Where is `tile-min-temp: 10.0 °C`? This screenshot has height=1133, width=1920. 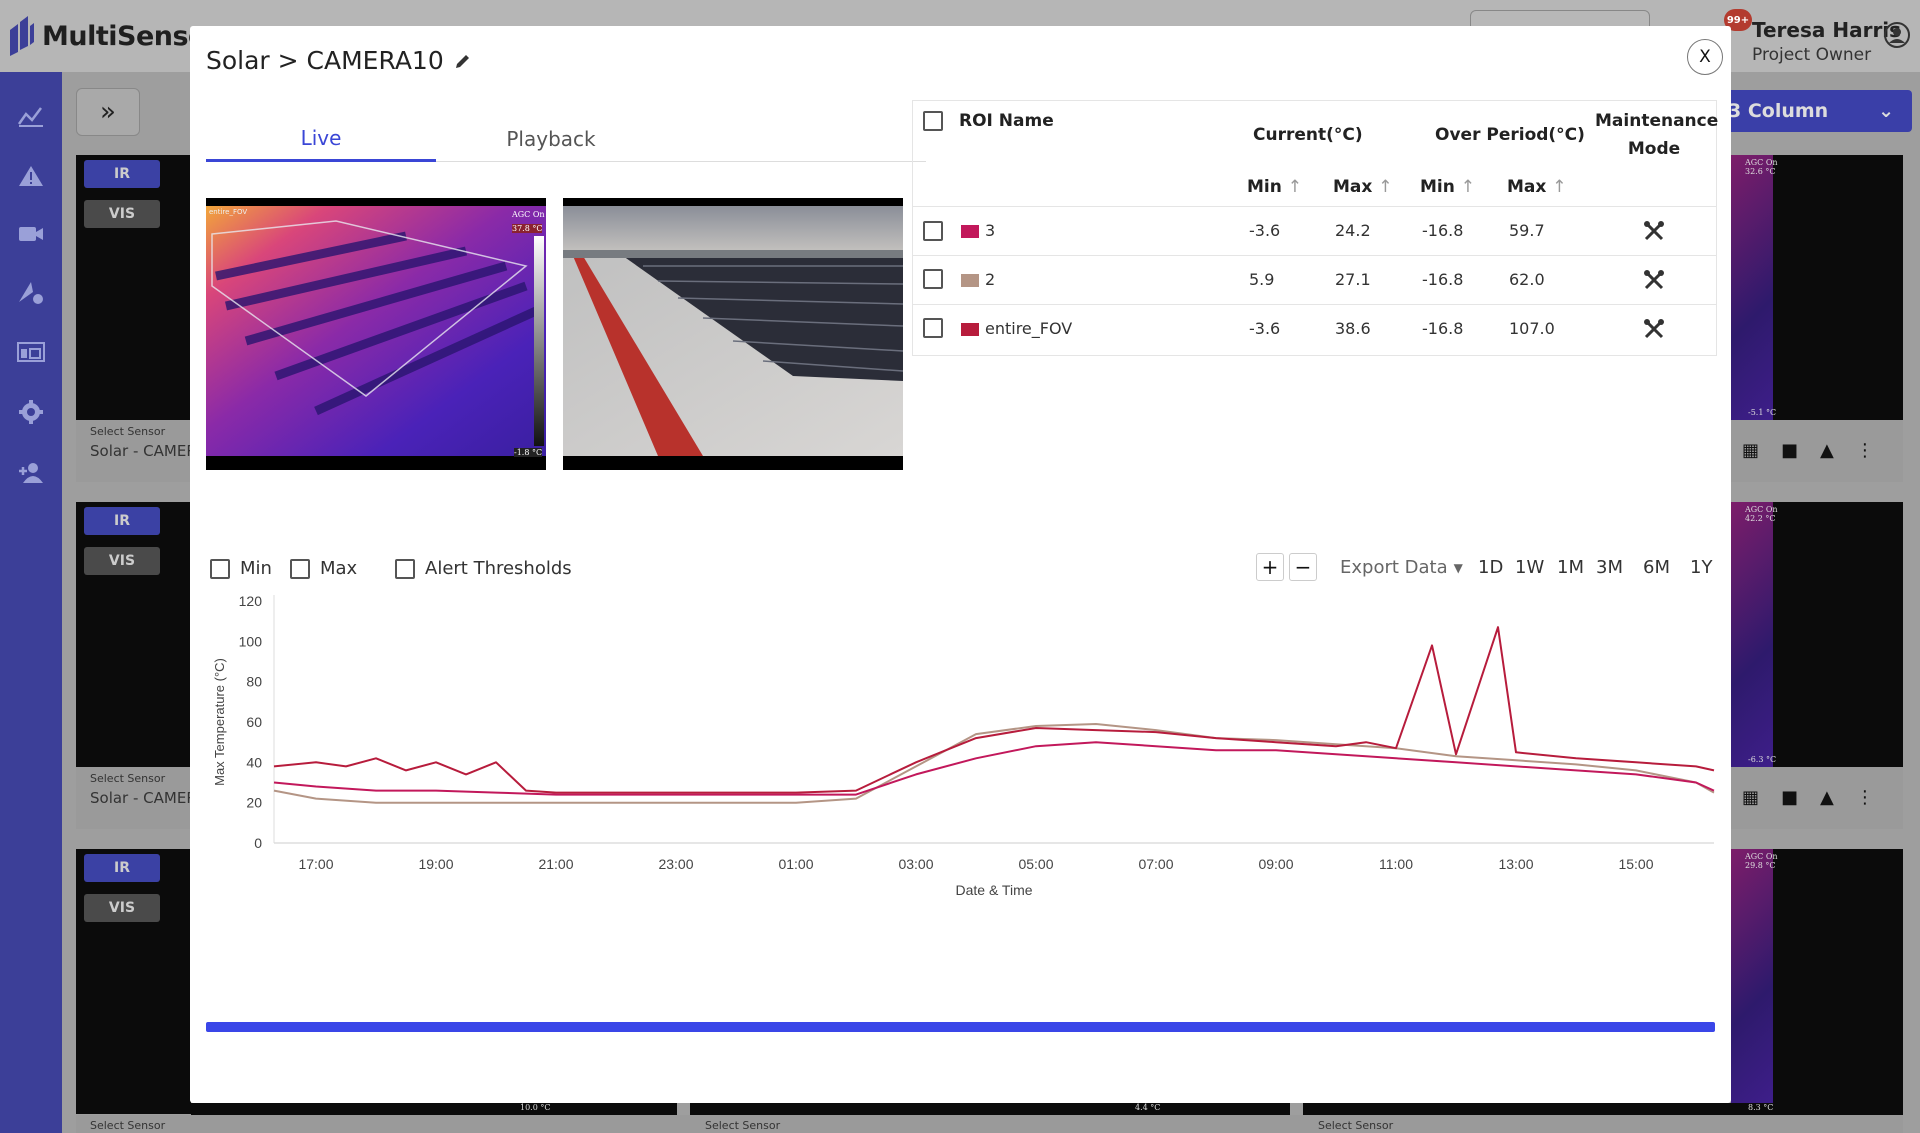
tile-min-temp: 10.0 °C is located at coordinates (535, 1107).